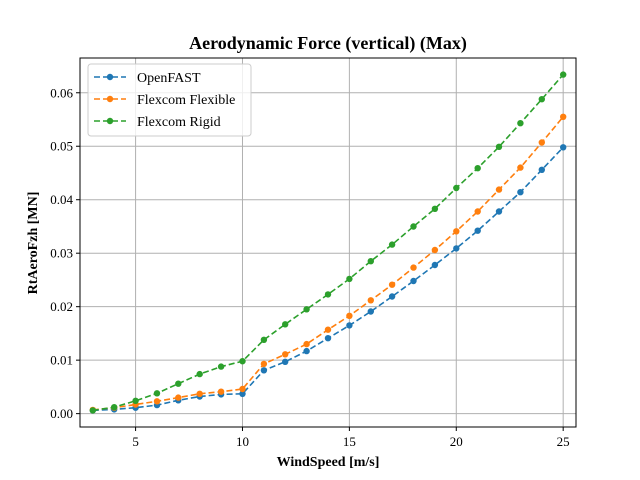 The image size is (640, 480). What do you see at coordinates (186, 100) in the screenshot?
I see `legend-label-flexcom-flexible: Flexcom Flexible` at bounding box center [186, 100].